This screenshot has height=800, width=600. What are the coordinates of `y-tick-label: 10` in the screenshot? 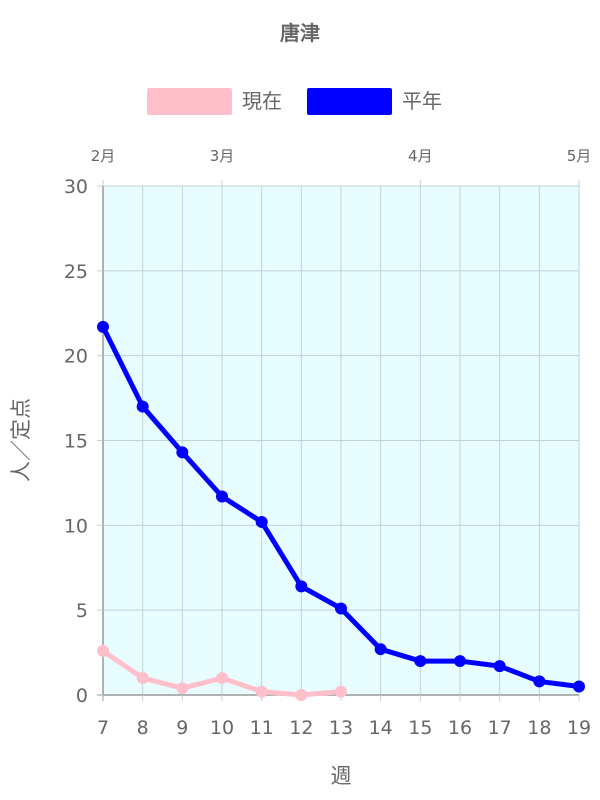 It's located at (76, 526).